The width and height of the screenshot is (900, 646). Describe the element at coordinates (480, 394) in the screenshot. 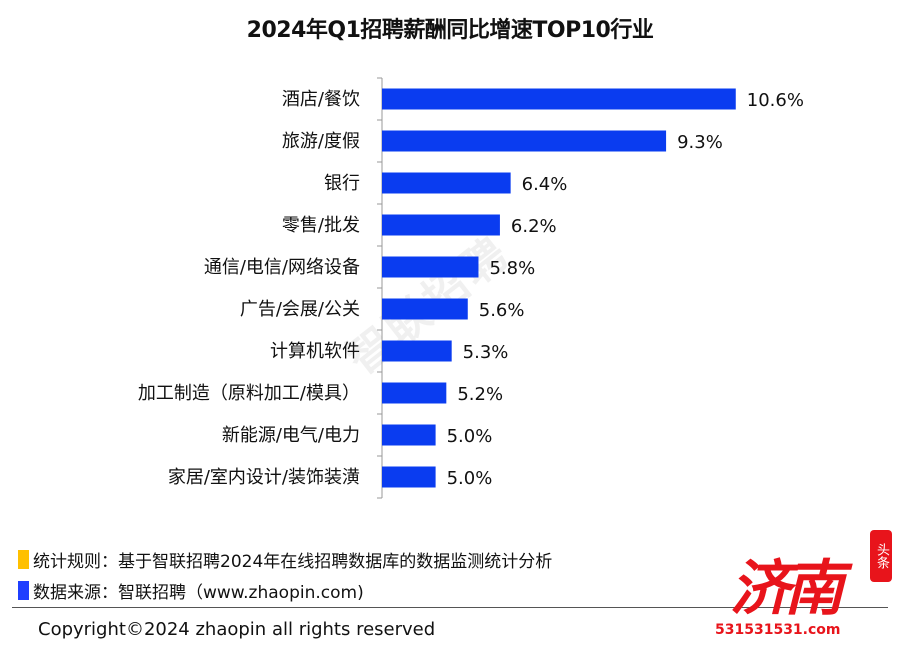

I see `data-label: 5.2%` at that location.